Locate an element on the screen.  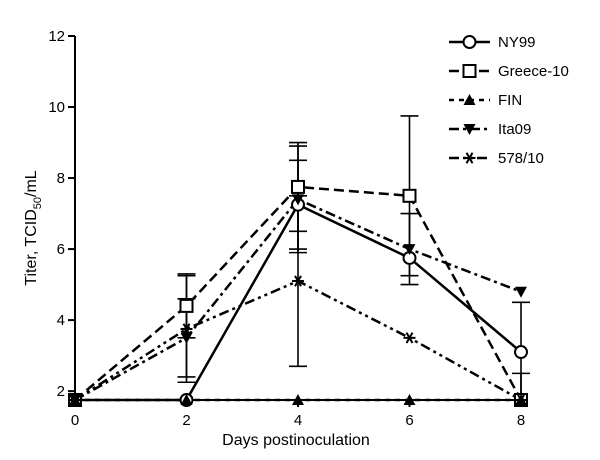
y-tick-label: 10 is located at coordinates (56, 107).